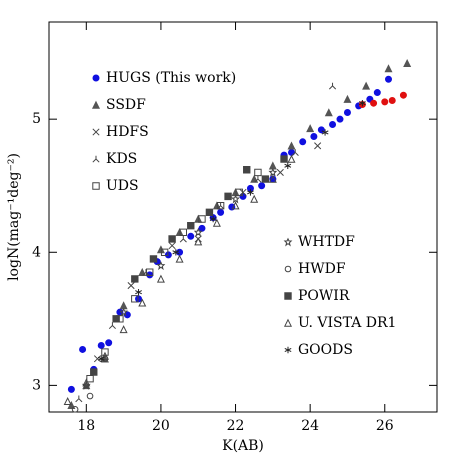  Describe the element at coordinates (310, 426) in the screenshot. I see `x-tick-label: 24` at that location.